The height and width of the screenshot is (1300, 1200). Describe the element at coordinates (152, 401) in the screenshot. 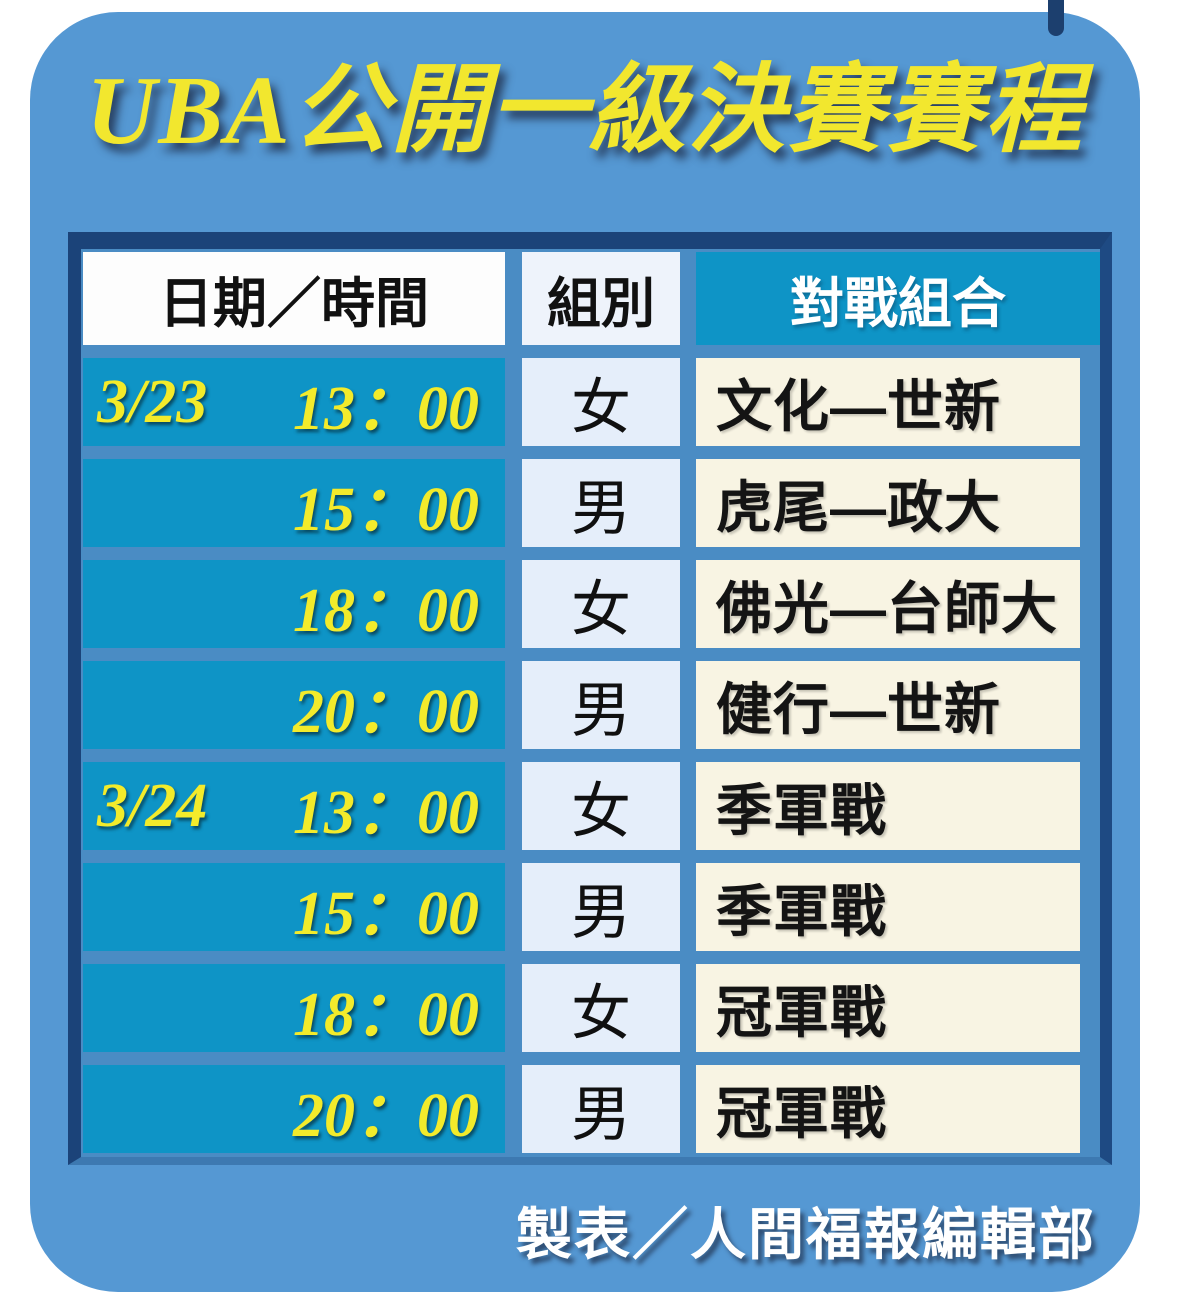

I see `date-label: 3/23` at that location.